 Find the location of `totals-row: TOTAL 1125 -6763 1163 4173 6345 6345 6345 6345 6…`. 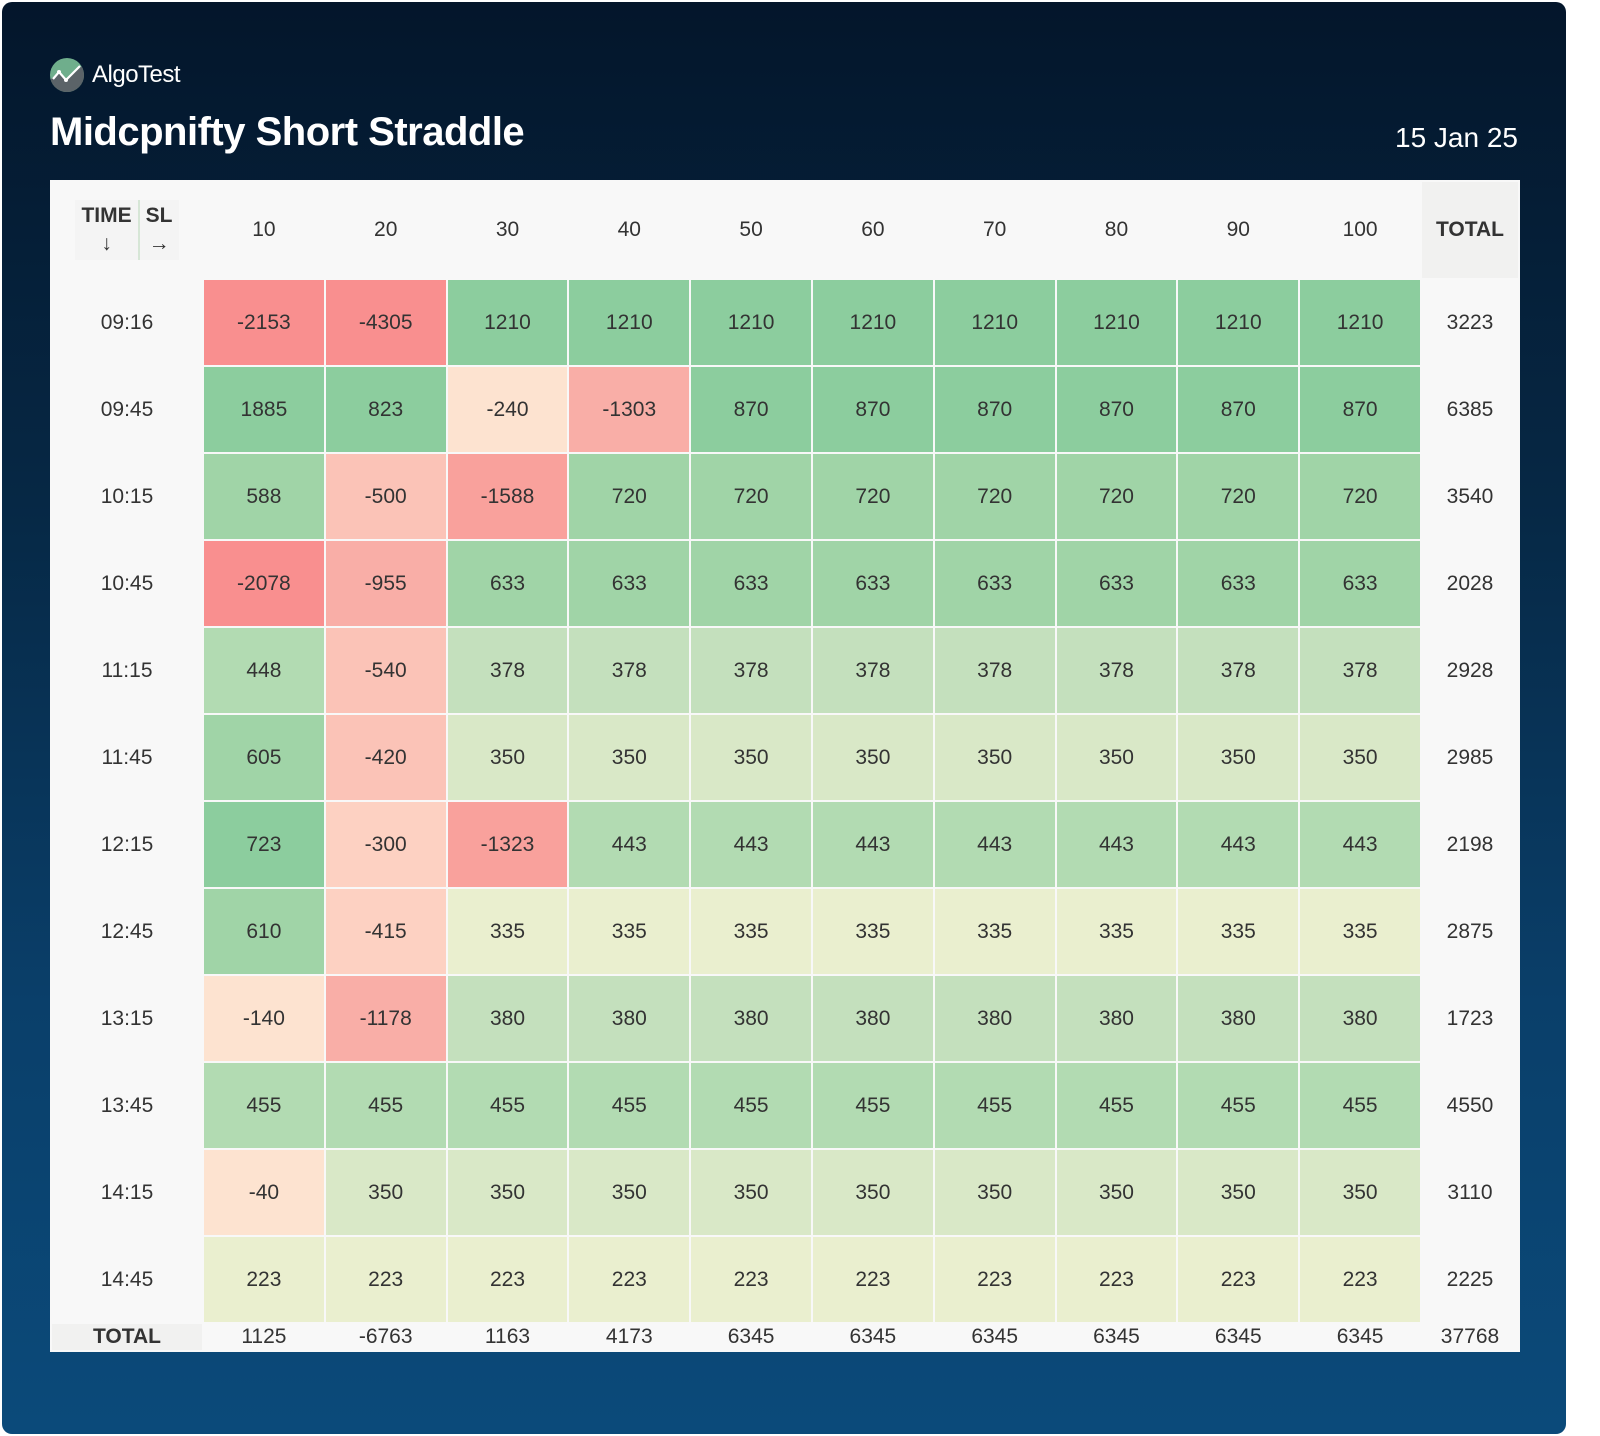

totals-row: TOTAL 1125 -6763 1163 4173 6345 6345 6345 6345 6… is located at coordinates (785, 1337).